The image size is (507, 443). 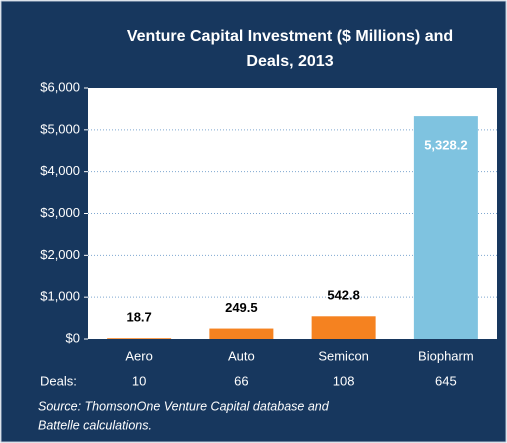 What do you see at coordinates (343, 355) in the screenshot?
I see `x-tick-label: Semicon` at bounding box center [343, 355].